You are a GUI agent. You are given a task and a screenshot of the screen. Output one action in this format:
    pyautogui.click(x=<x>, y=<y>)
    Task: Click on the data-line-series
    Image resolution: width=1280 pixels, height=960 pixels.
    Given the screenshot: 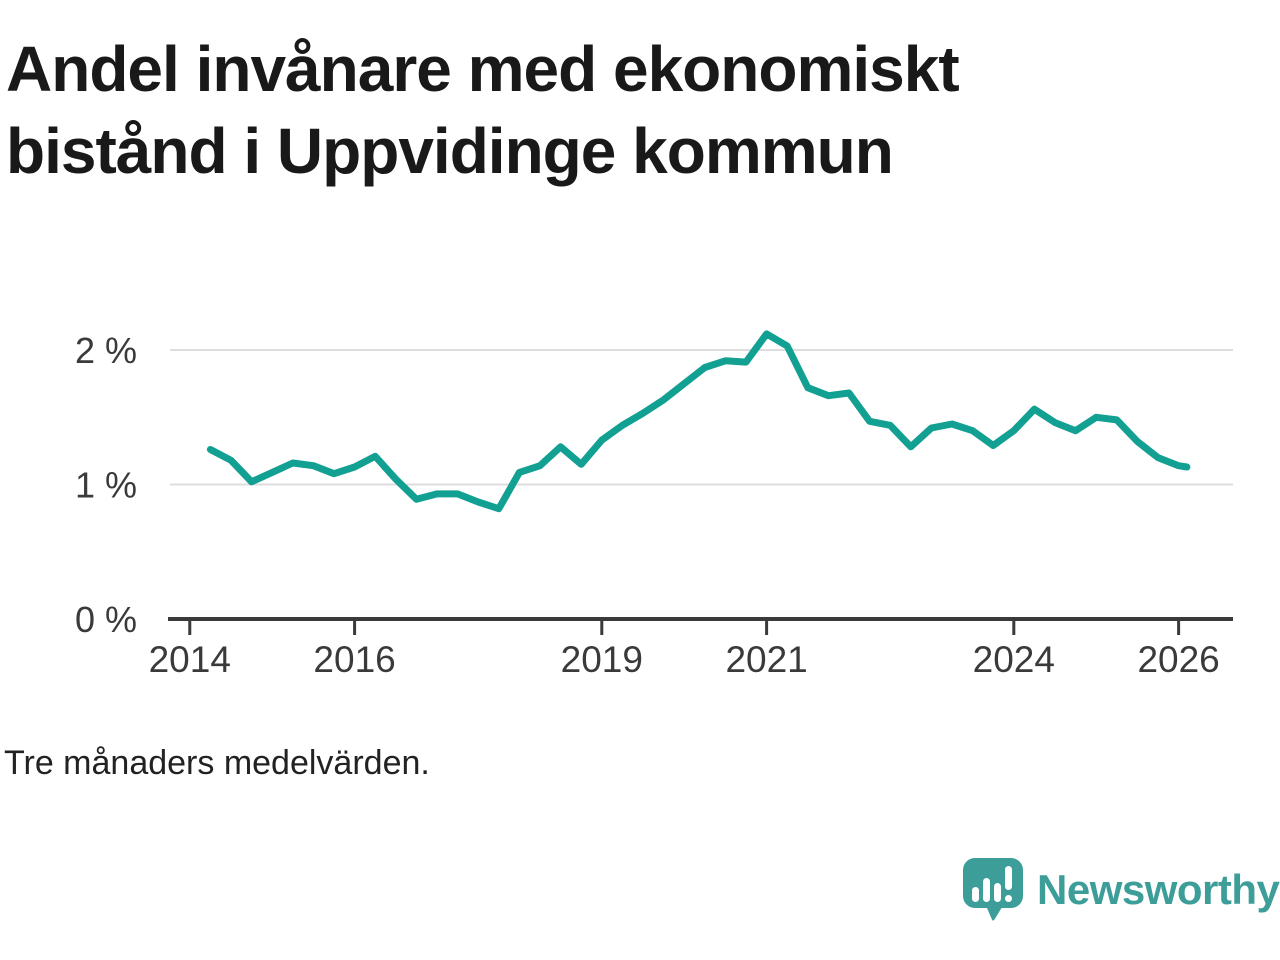 What is the action you would take?
    pyautogui.click(x=698, y=421)
    